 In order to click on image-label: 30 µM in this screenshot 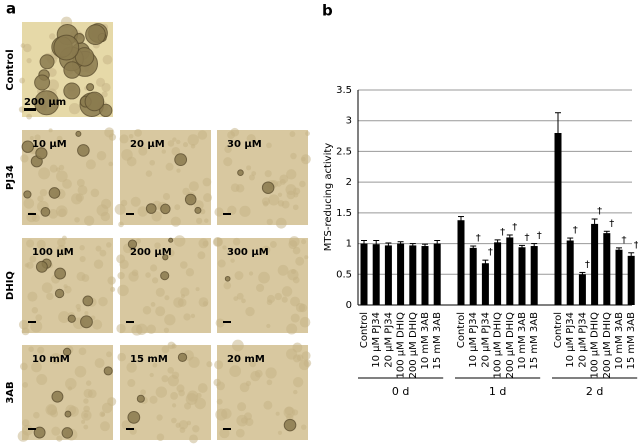, I will do `click(244, 144)`.